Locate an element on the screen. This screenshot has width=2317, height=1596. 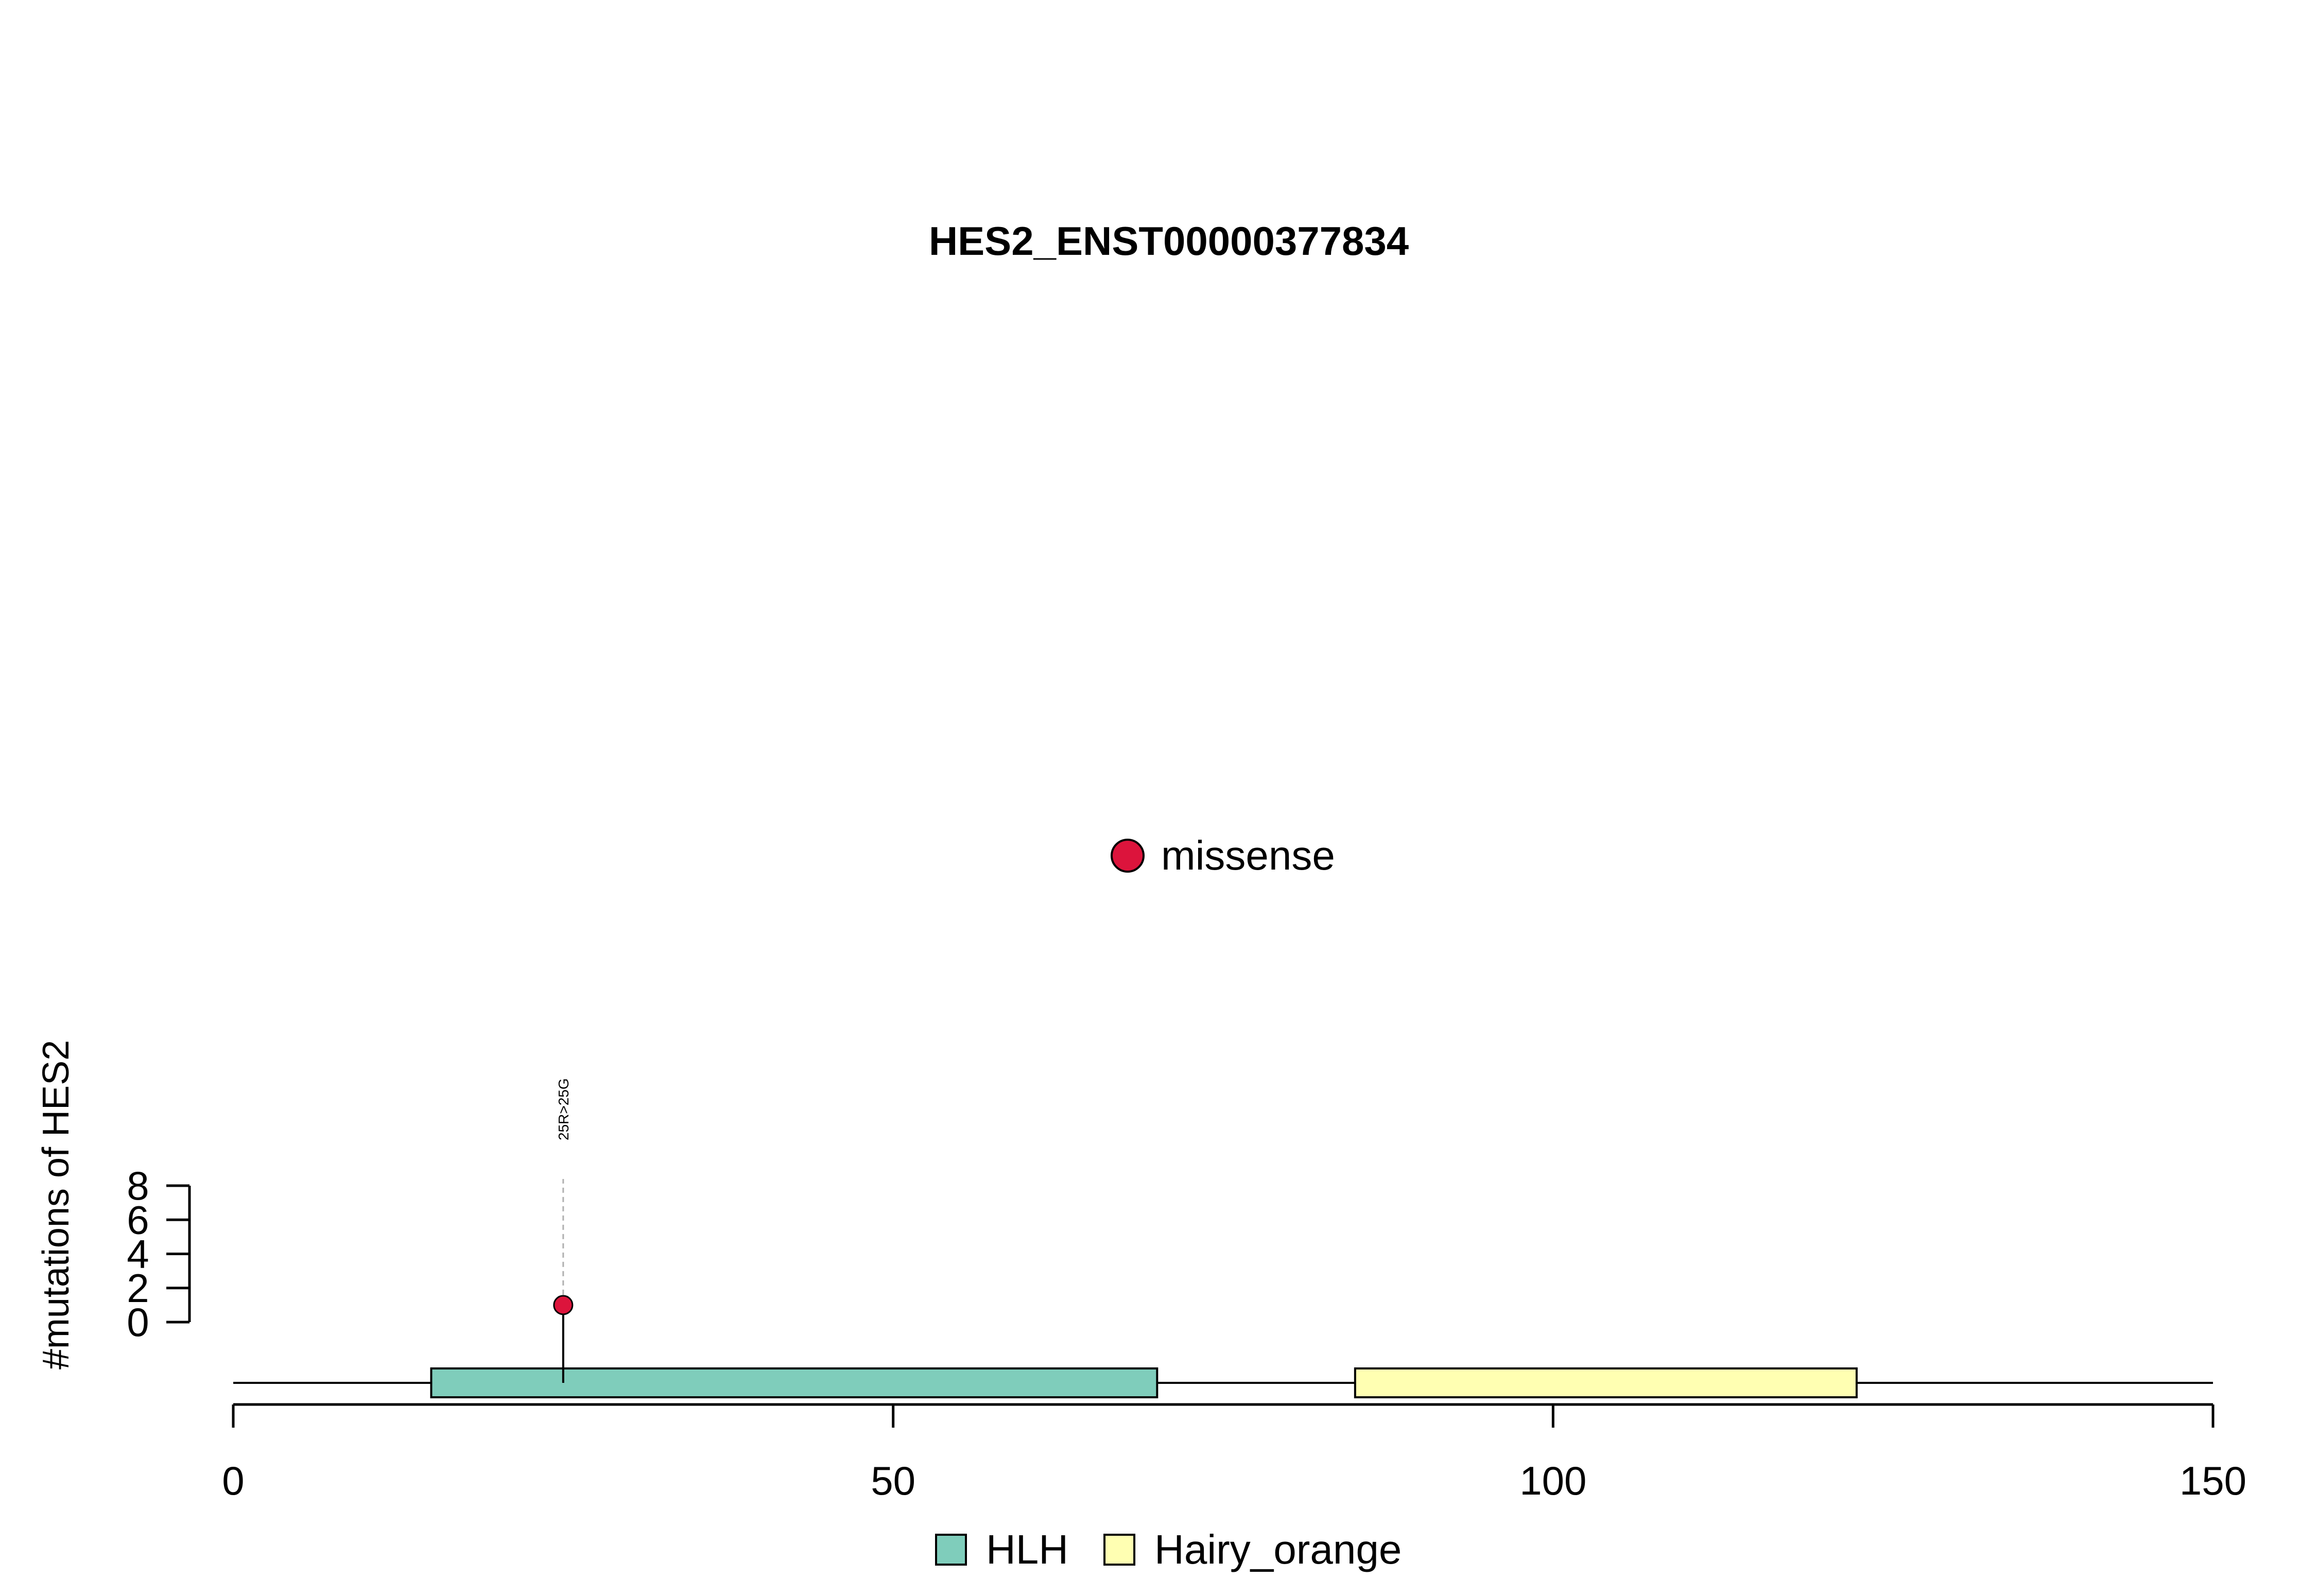
x-tick-label: 150 is located at coordinates (2213, 1481).